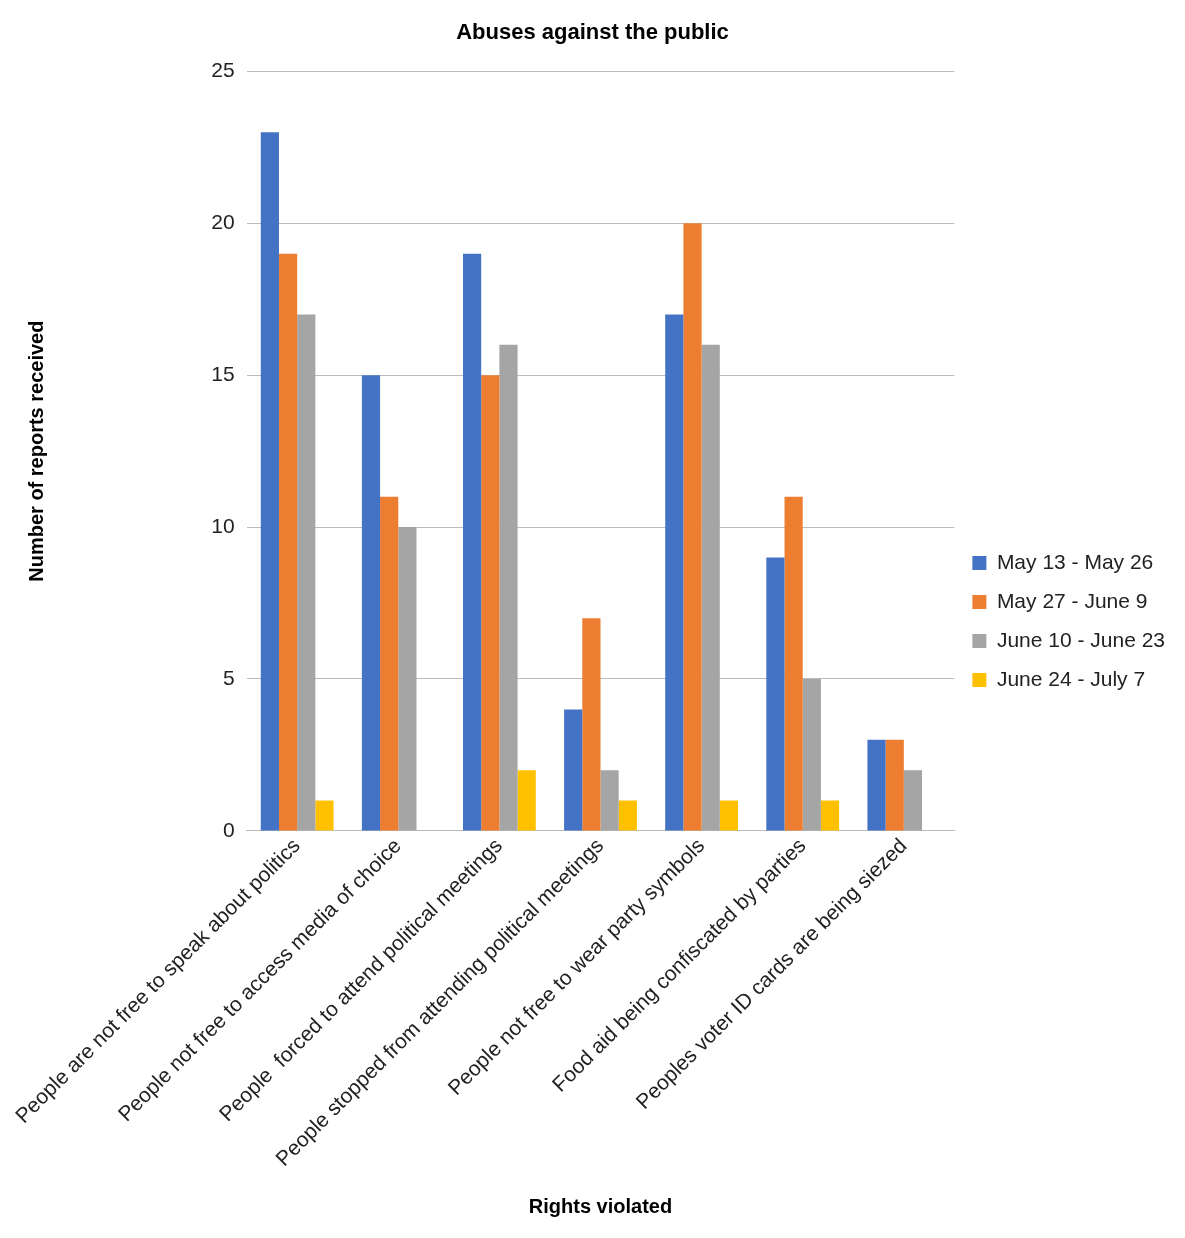 This screenshot has width=1185, height=1238. What do you see at coordinates (600, 1205) in the screenshot?
I see `x-axis-title: Rights violated` at bounding box center [600, 1205].